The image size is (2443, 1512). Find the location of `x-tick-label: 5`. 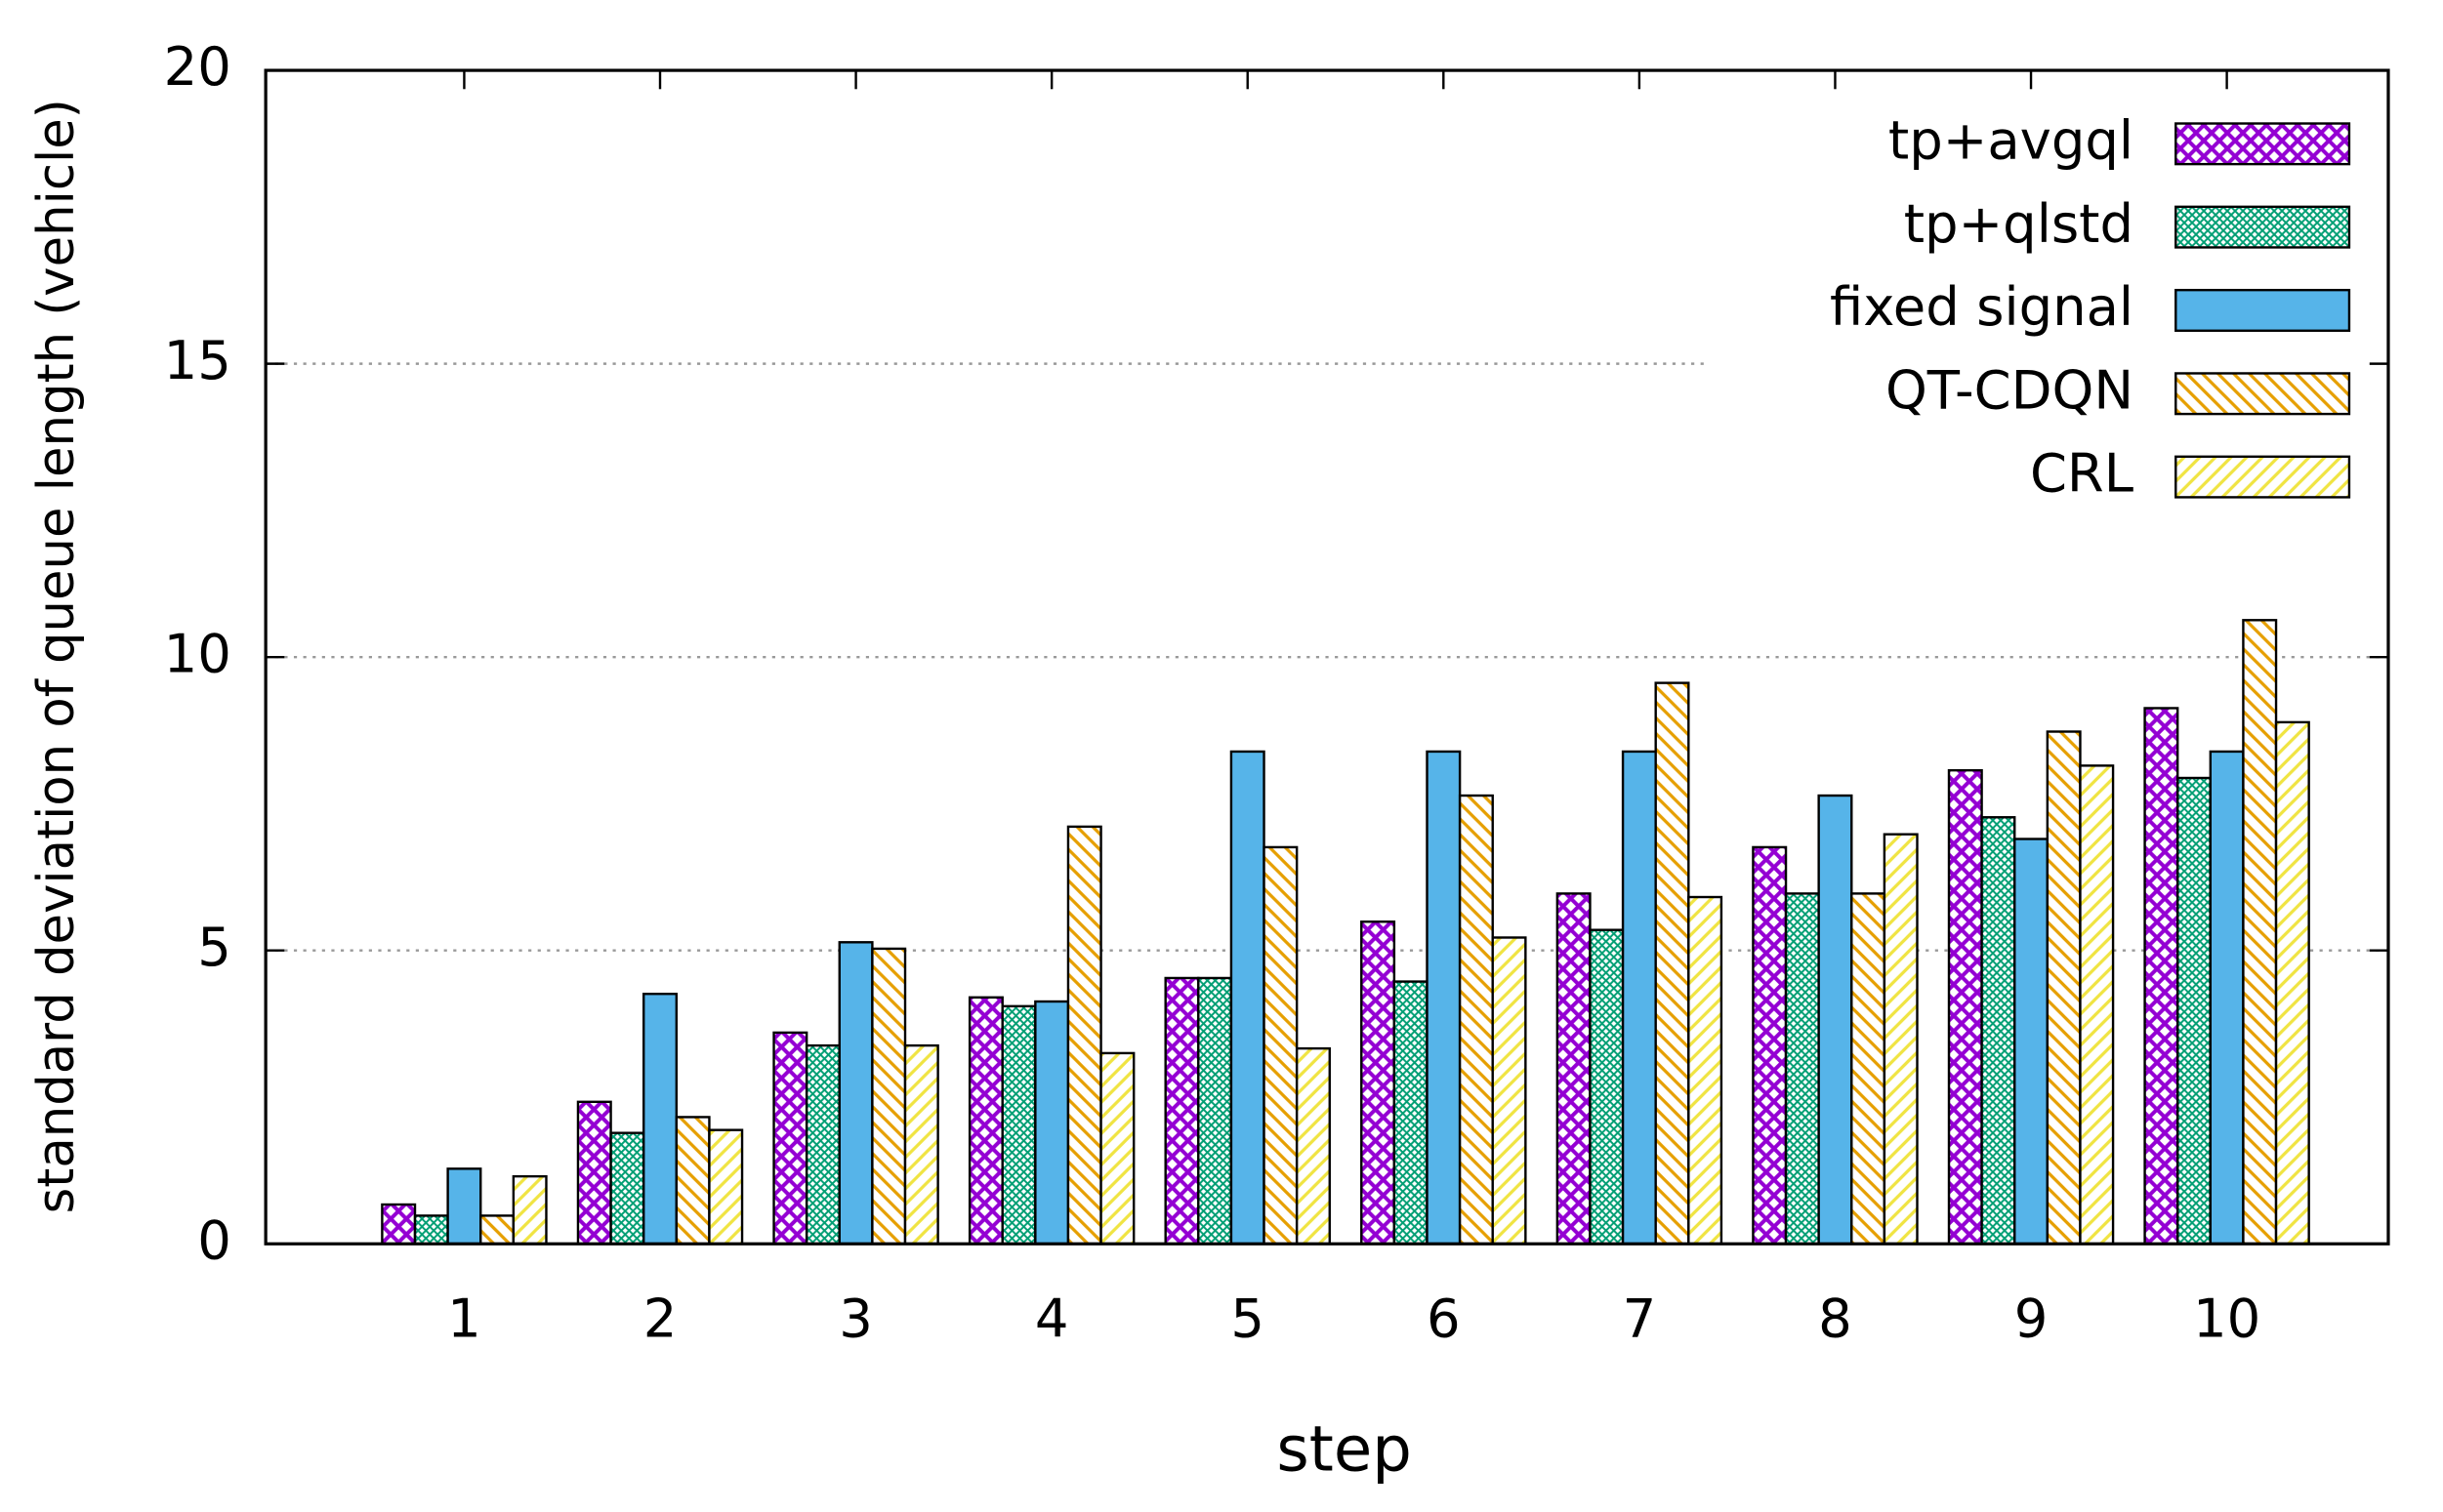

x-tick-label: 5 is located at coordinates (1247, 1318).